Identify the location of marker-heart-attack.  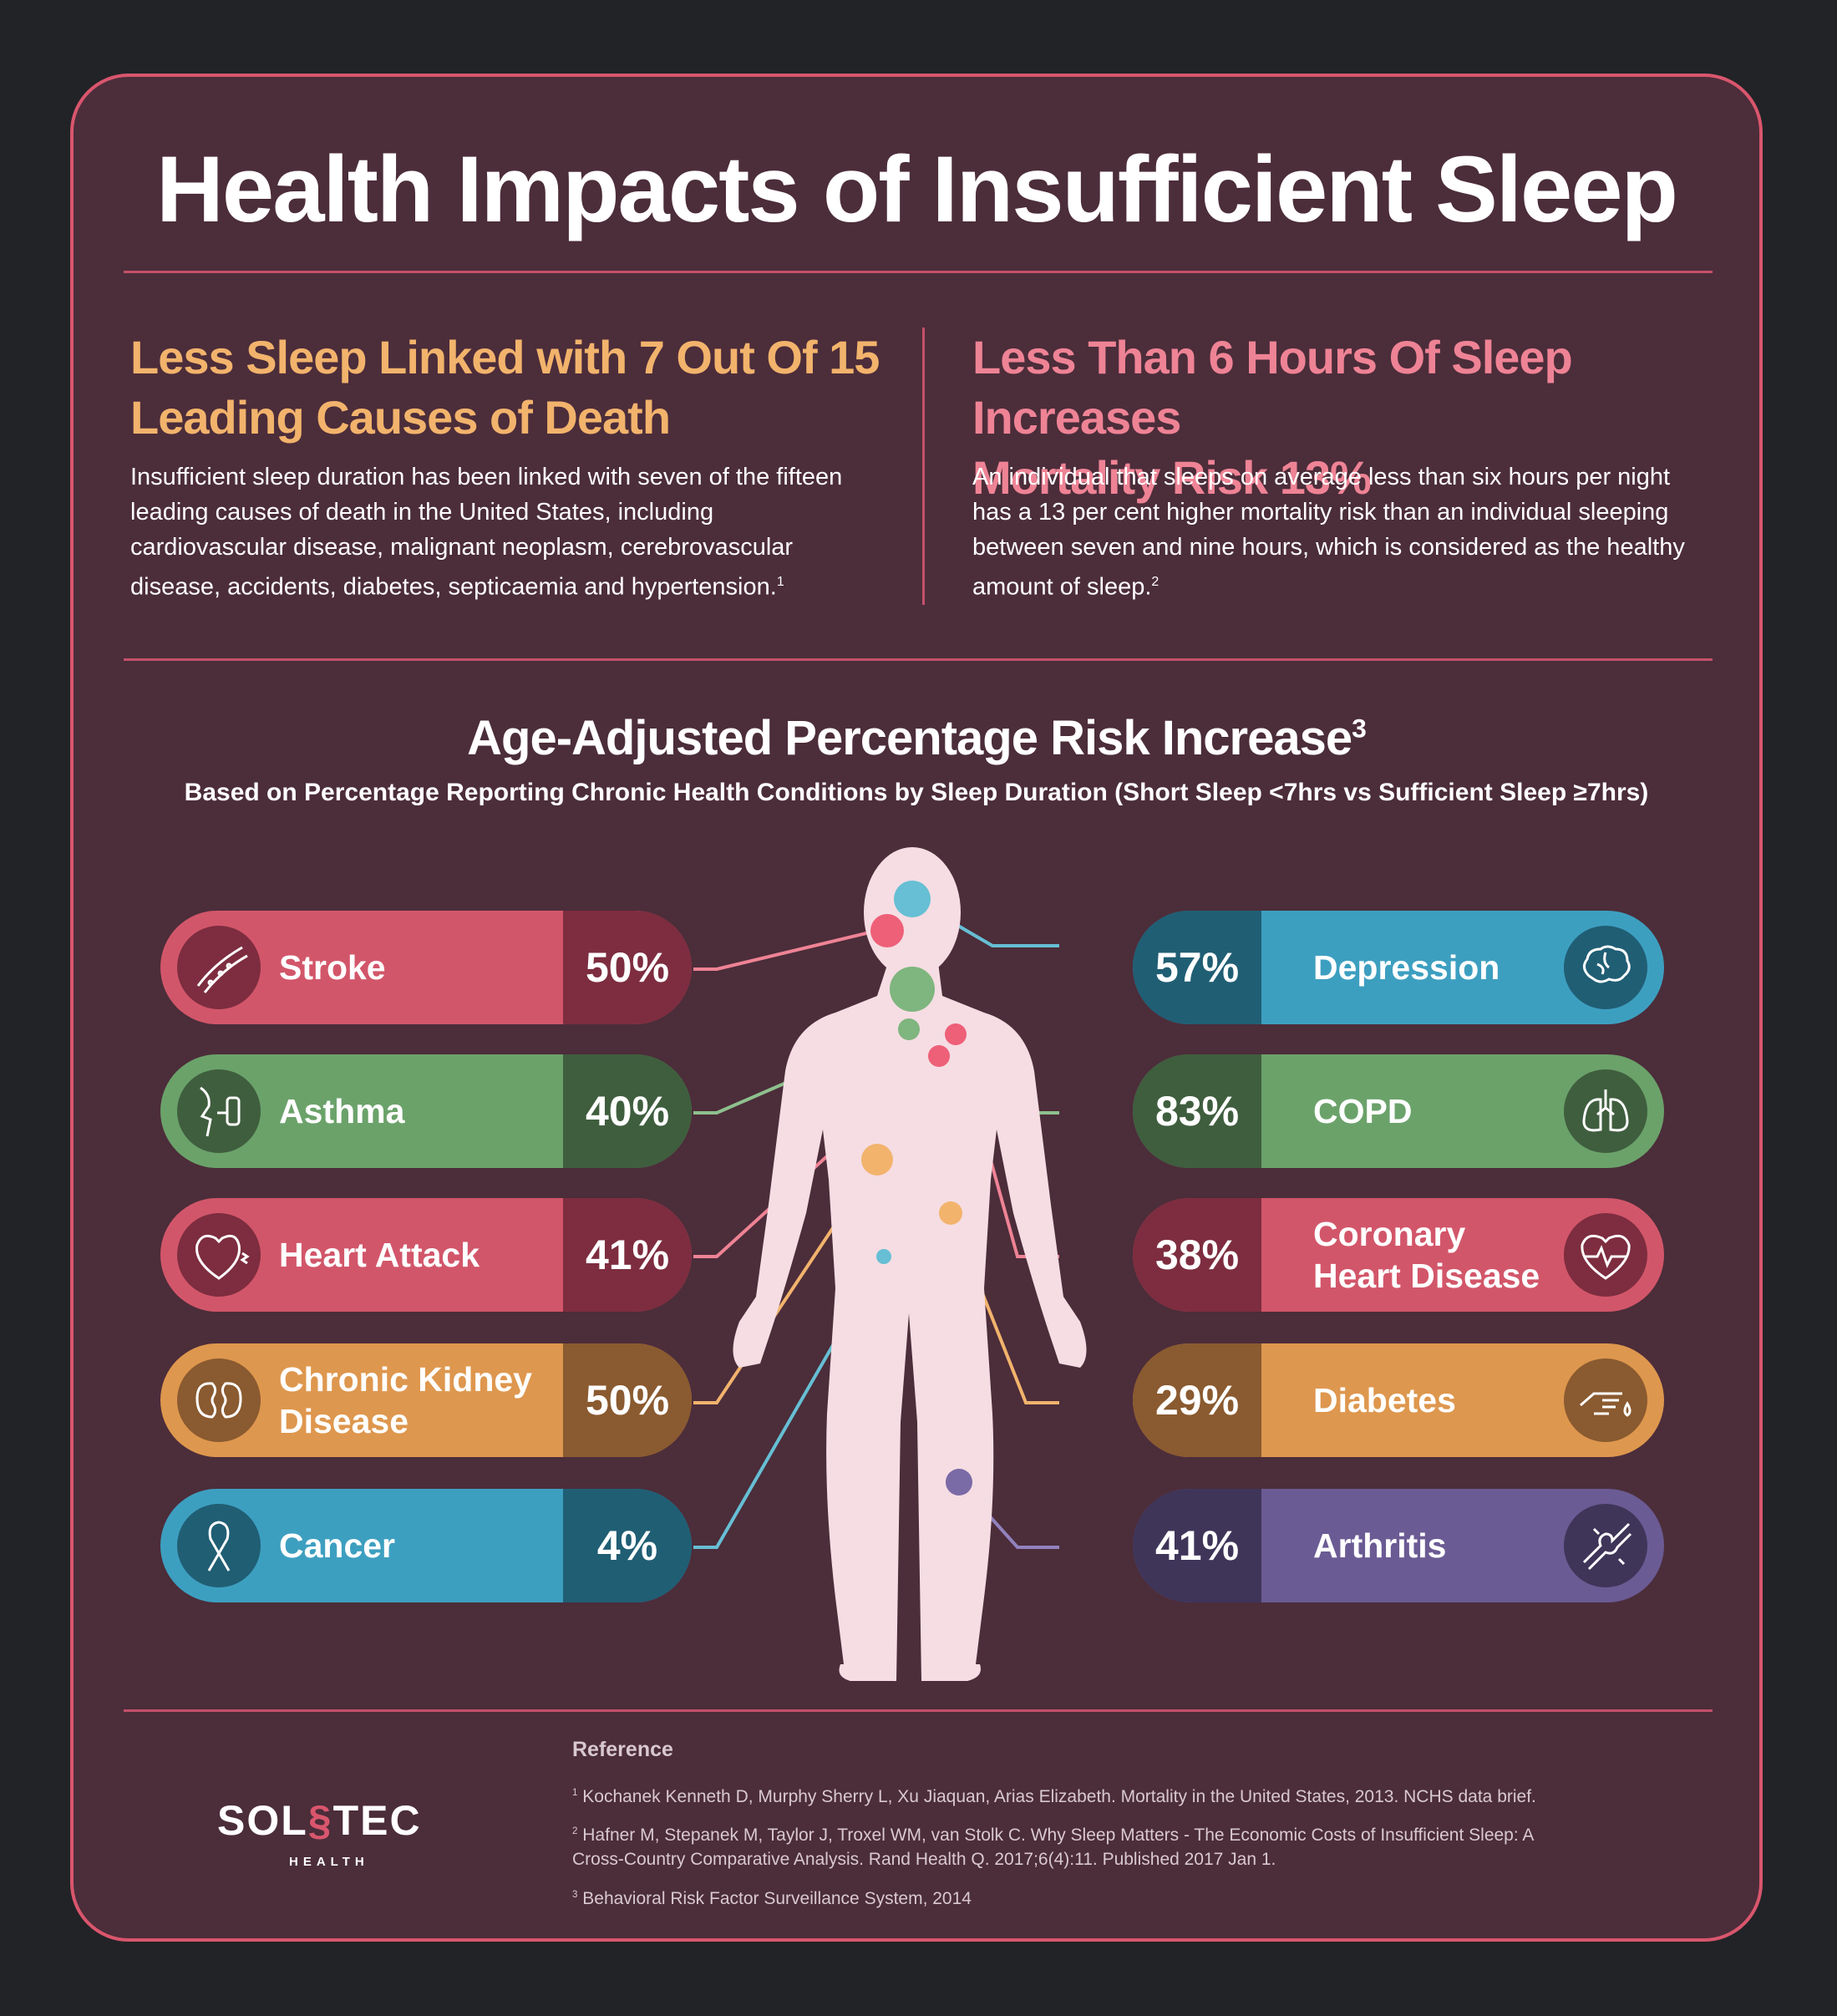
(939, 1056).